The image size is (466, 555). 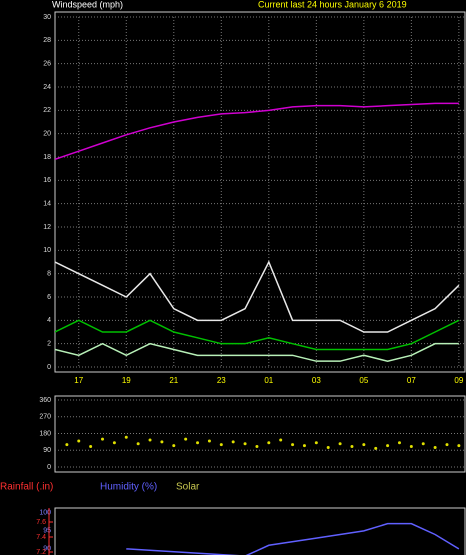 I want to click on x-tick-label: 01, so click(x=268, y=380).